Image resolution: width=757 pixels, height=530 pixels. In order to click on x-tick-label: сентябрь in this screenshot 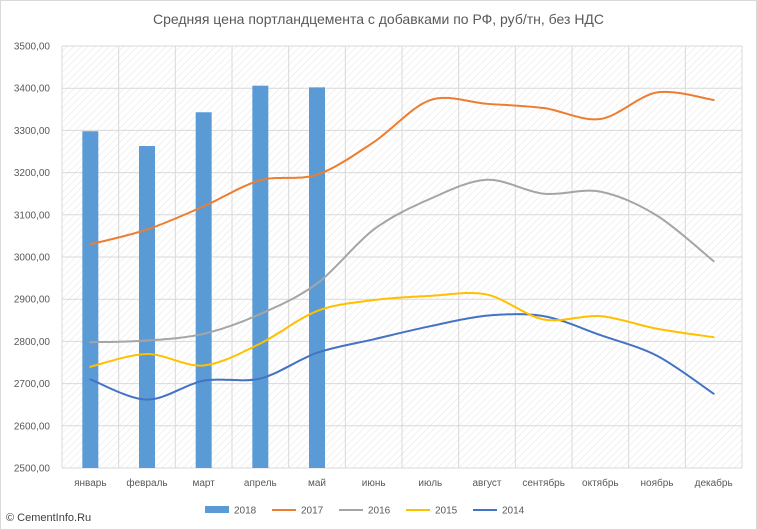, I will do `click(543, 483)`.